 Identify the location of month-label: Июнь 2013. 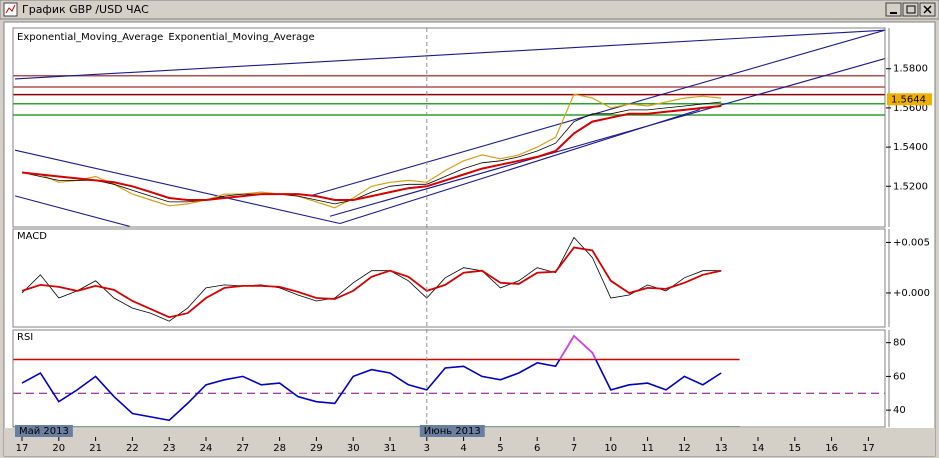
(452, 431).